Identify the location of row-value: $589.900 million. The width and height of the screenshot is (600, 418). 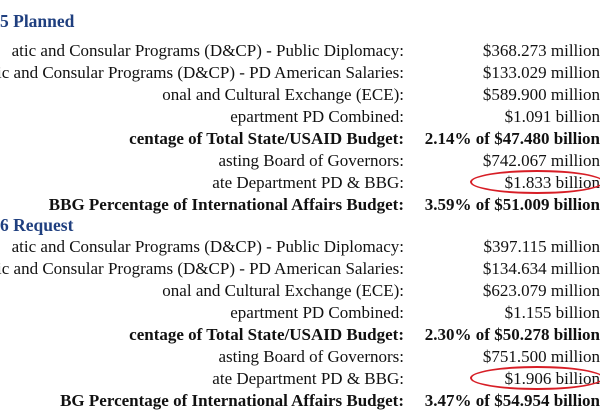
(541, 94).